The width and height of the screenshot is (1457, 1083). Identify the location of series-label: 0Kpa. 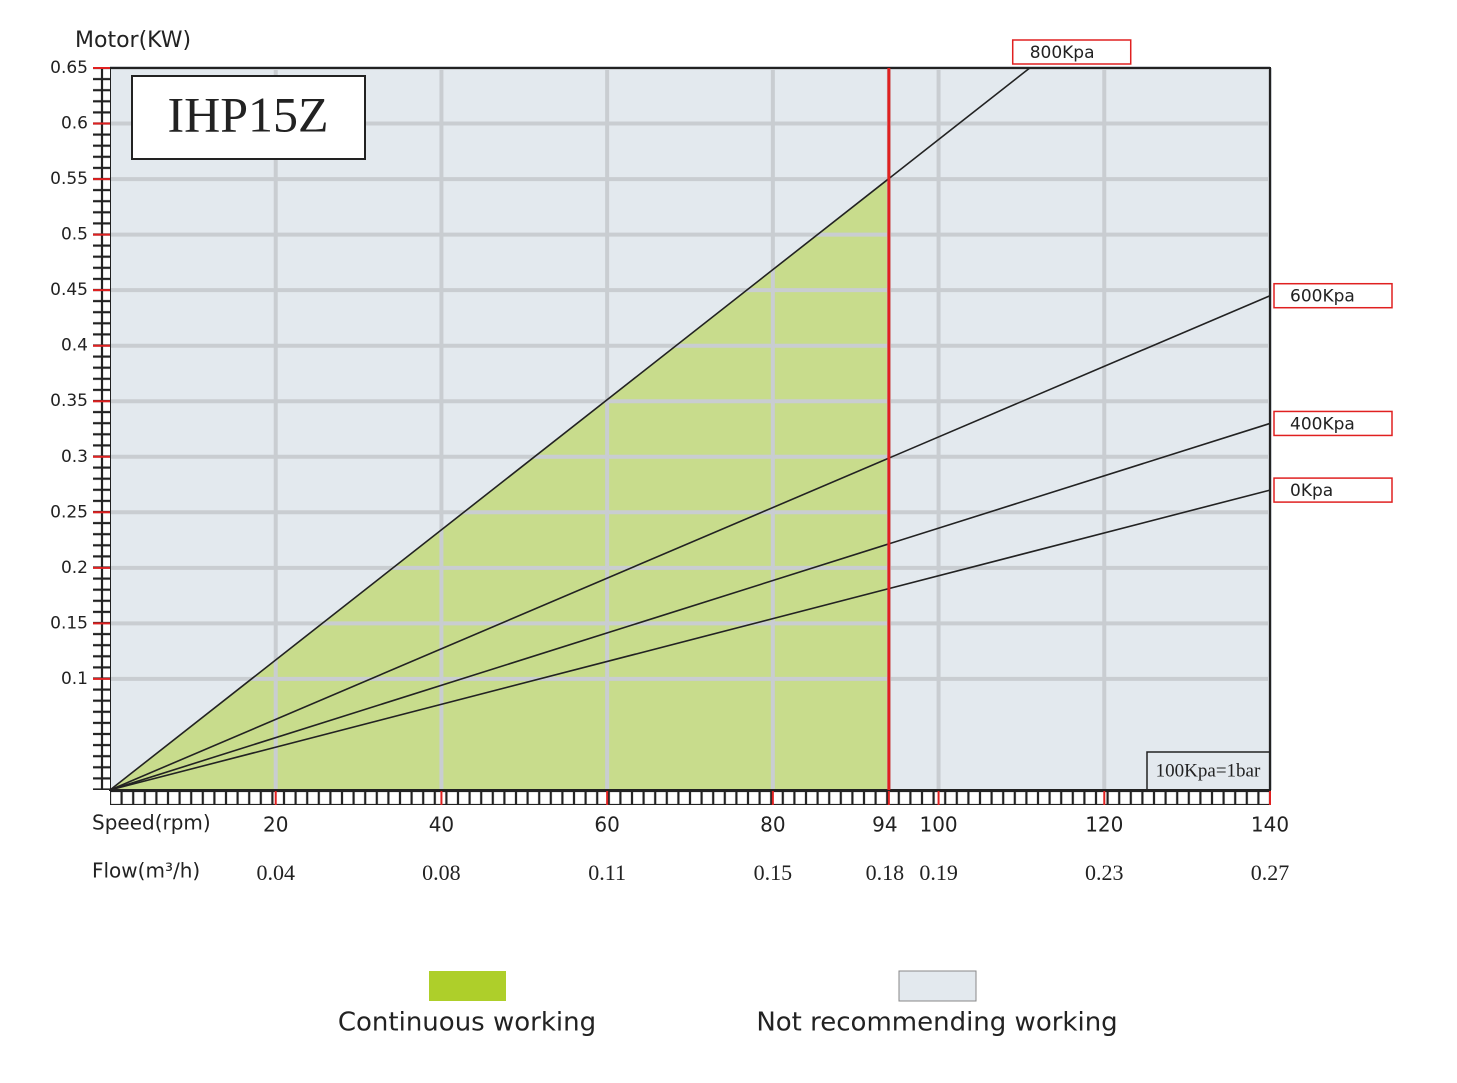
(1311, 491).